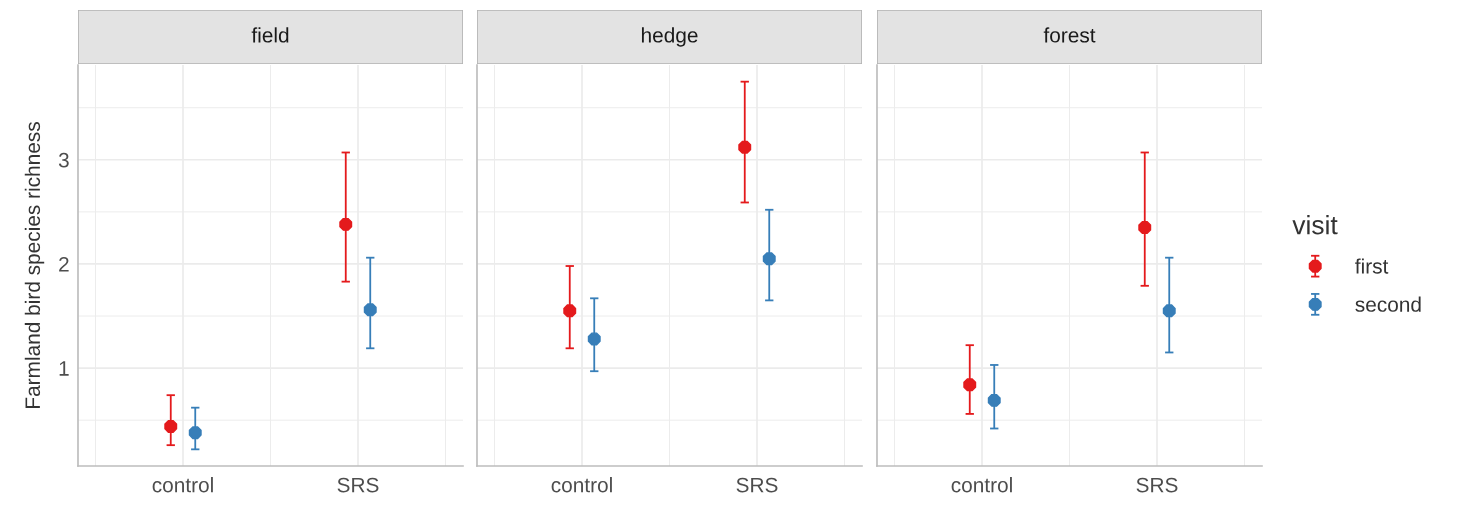 This screenshot has width=1460, height=513. Describe the element at coordinates (1372, 266) in the screenshot. I see `legend-label: first` at that location.